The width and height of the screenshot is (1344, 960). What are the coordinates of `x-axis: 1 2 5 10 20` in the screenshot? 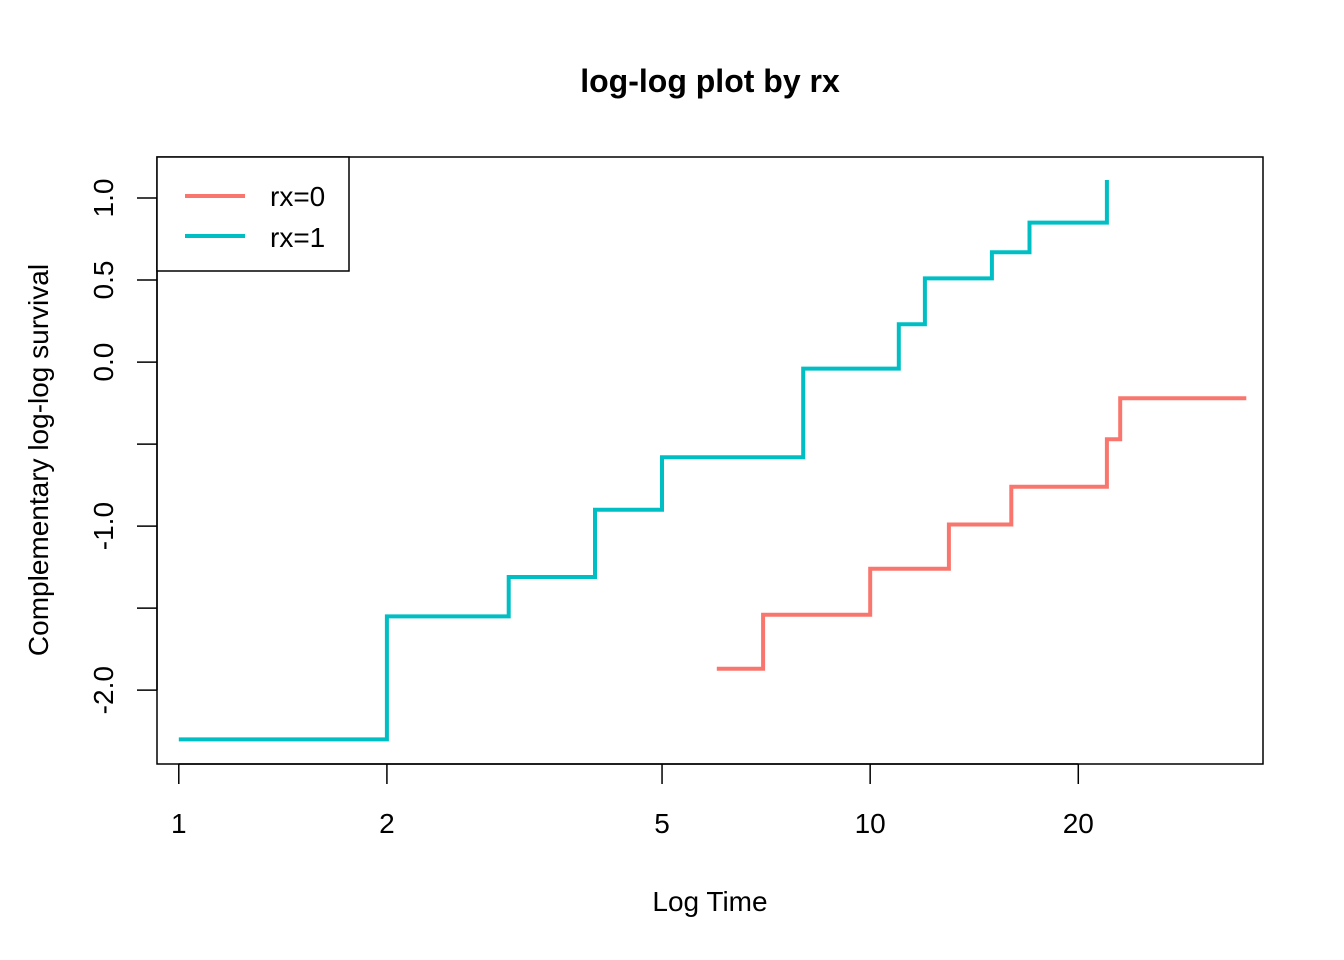 It's located at (632, 801).